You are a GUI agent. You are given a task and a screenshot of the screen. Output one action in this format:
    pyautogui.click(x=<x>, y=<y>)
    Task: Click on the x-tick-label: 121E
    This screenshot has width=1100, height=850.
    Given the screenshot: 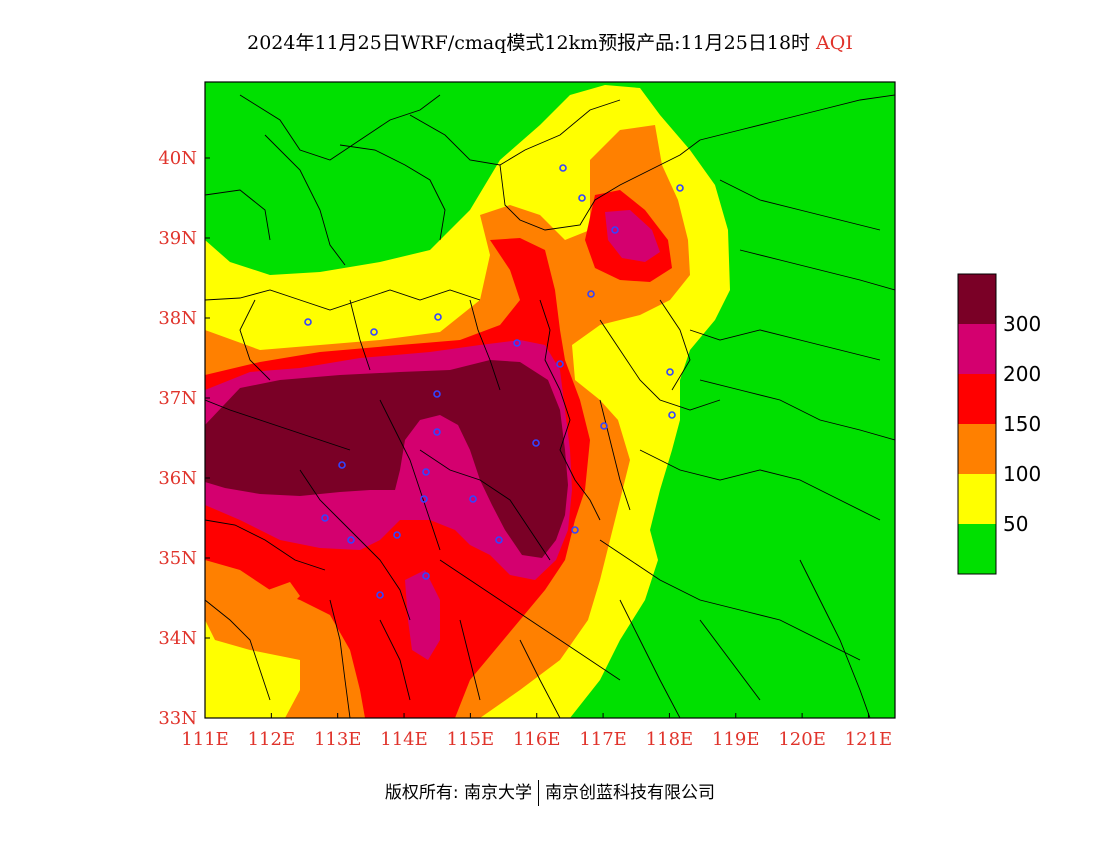 What is the action you would take?
    pyautogui.click(x=869, y=739)
    